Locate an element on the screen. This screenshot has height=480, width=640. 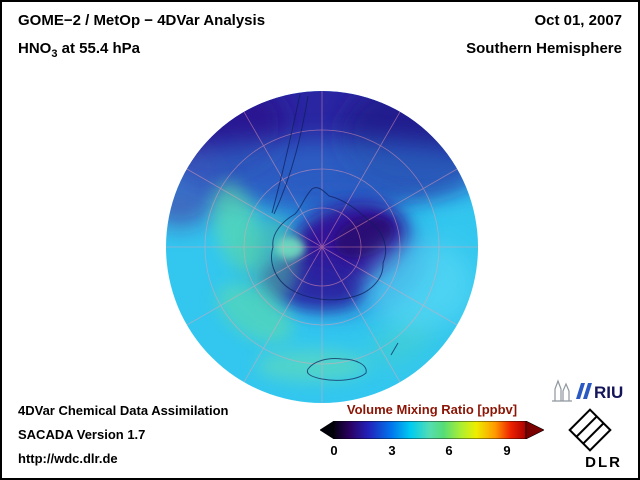
species-level-label: HNO3 at 55.4 hPa is located at coordinates (141, 50).